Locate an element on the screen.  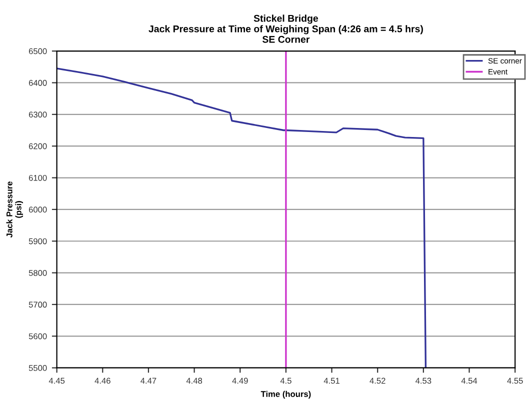
y-tick-label: 6200 is located at coordinates (37, 146).